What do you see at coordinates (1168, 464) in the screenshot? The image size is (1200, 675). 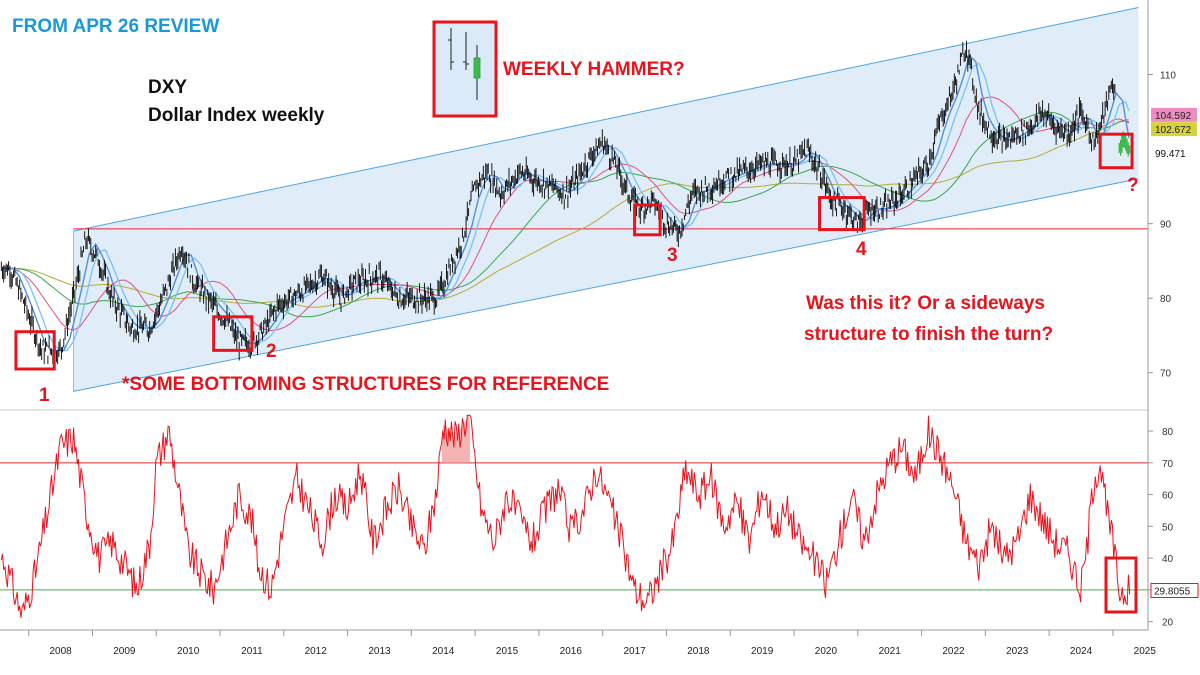 I see `rsi-tick-label: 70` at bounding box center [1168, 464].